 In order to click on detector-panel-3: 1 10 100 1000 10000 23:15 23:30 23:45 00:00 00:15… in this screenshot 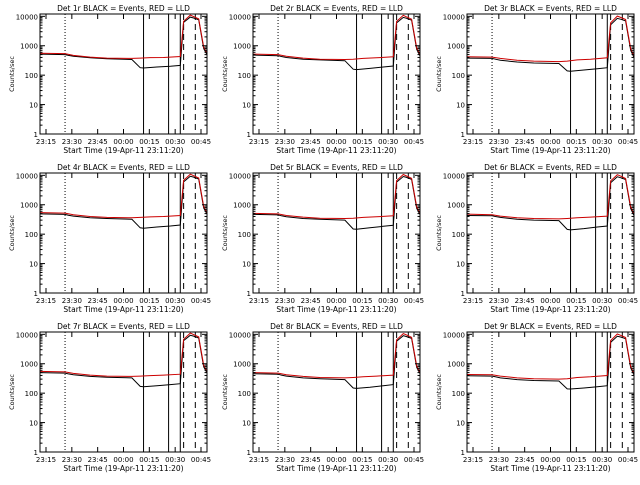, I will do `click(536, 79)`.